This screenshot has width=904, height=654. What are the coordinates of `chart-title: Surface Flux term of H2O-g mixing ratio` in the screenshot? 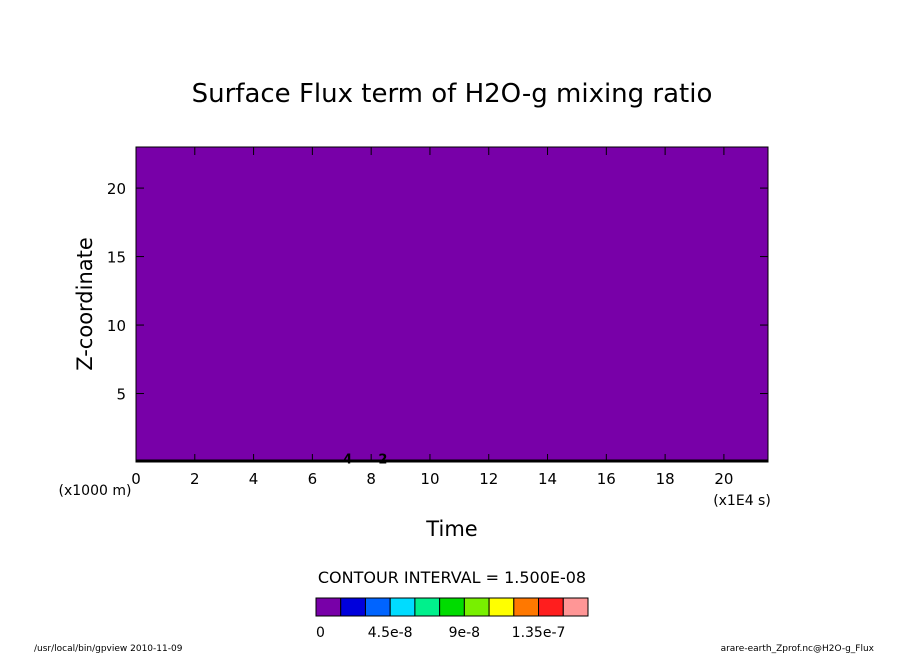 It's located at (452, 94).